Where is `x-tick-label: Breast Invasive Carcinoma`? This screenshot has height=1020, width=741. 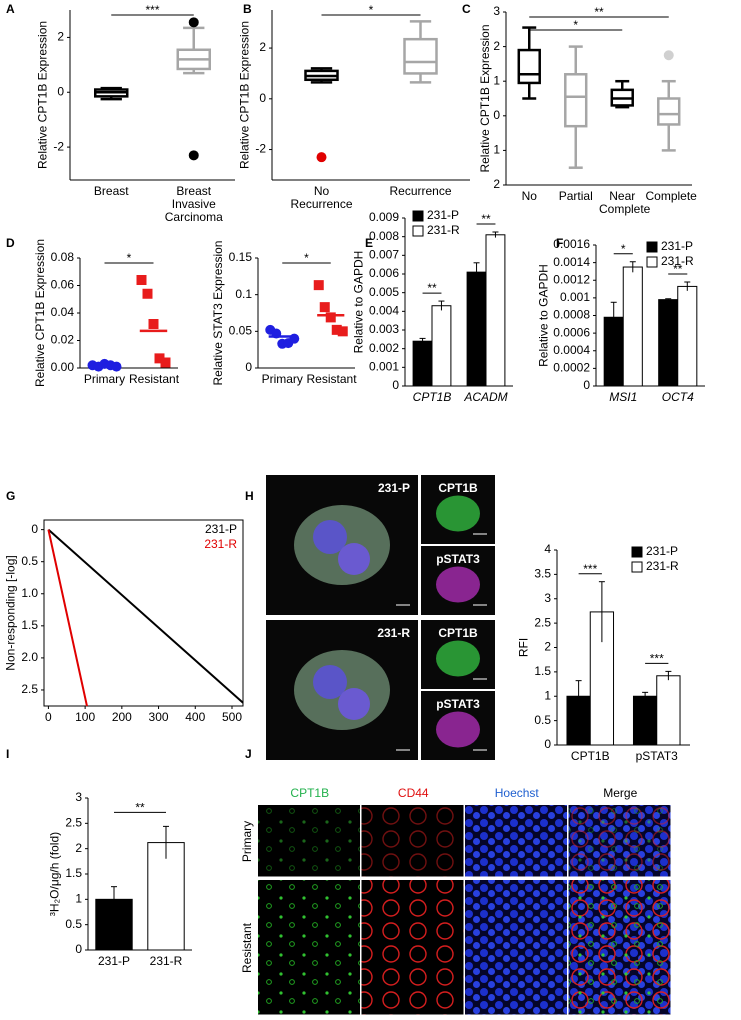 x-tick-label: Breast Invasive Carcinoma is located at coordinates (193, 204).